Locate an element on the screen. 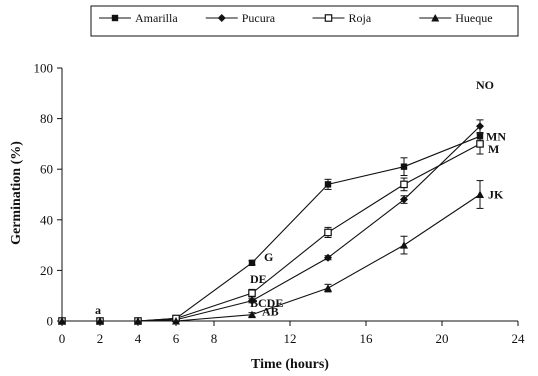 This screenshot has height=376, width=538. legend-entry-pucura: Pucura is located at coordinates (240, 18).